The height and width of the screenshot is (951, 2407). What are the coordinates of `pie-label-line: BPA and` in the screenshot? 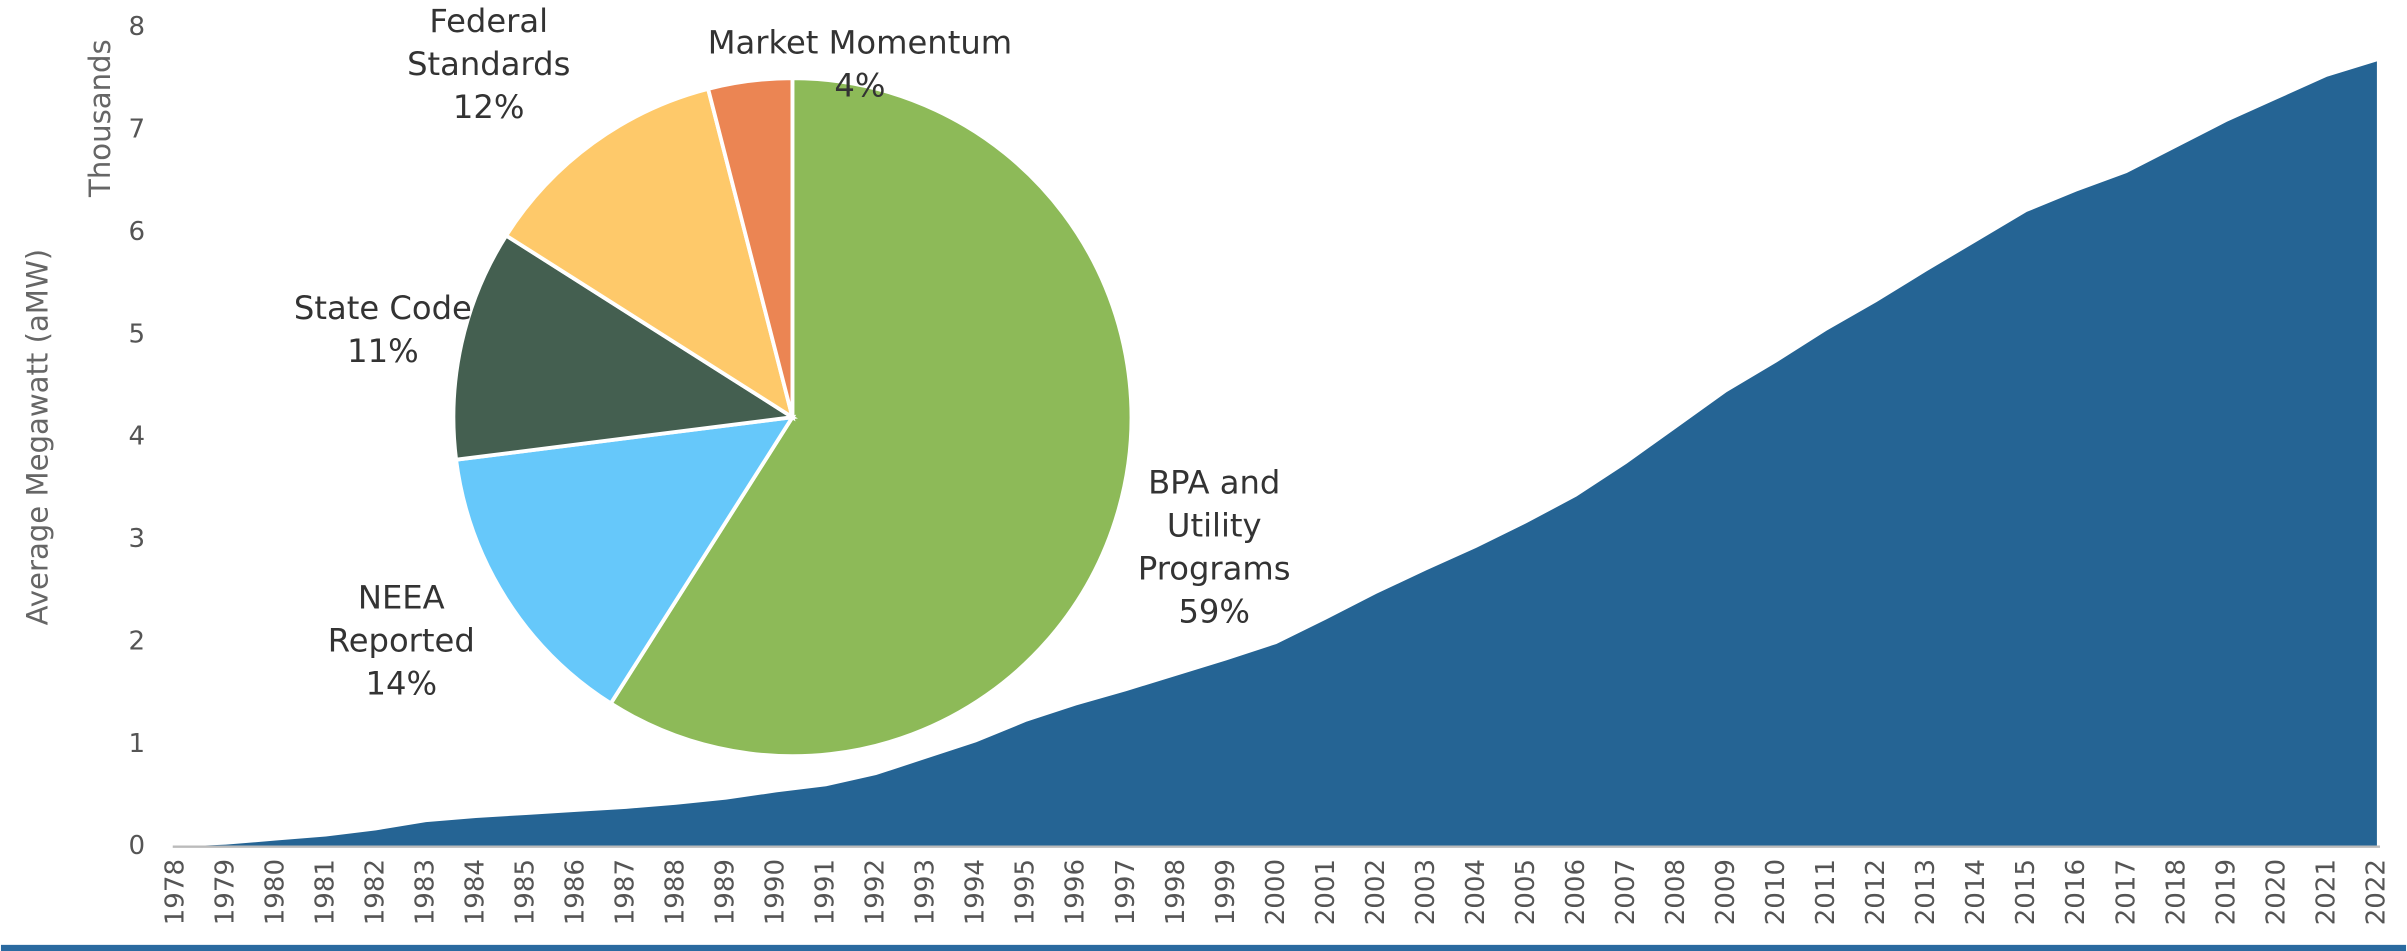 It's located at (1214, 483).